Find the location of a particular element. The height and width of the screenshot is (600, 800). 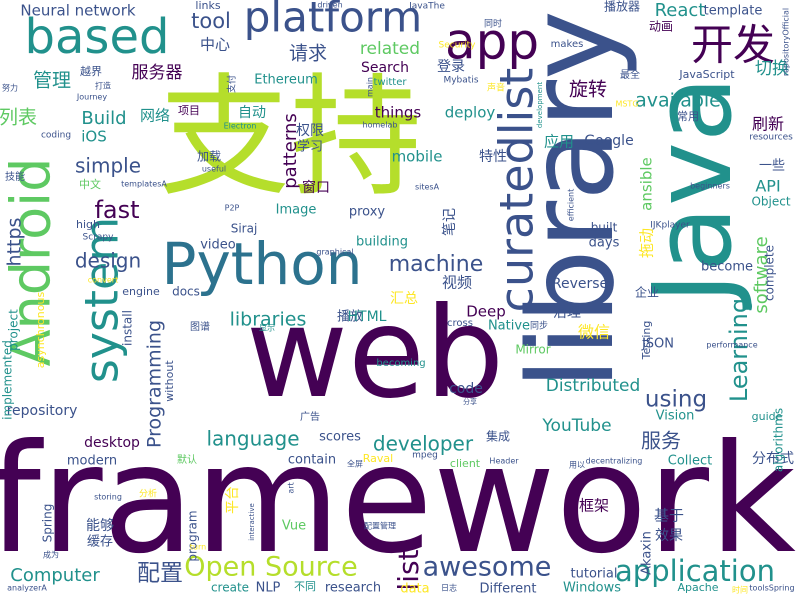

word-complete-116: complete is located at coordinates (770, 273).